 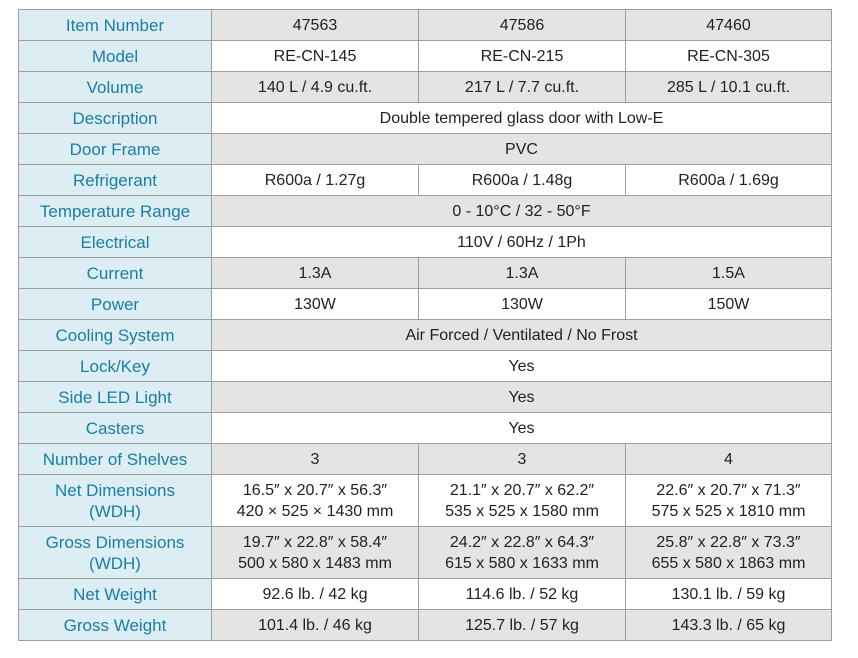 I want to click on table-cell: Double tempered glass door with Low-E, so click(x=521, y=118).